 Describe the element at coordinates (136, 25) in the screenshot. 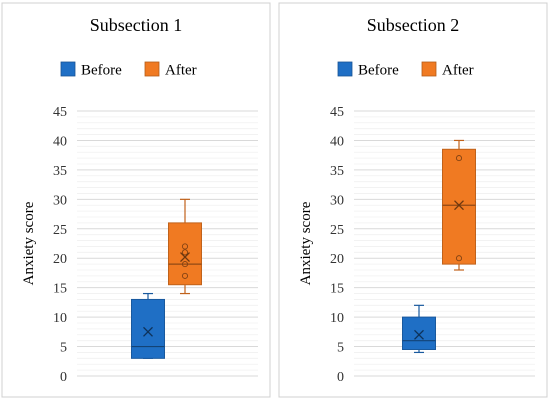

I see `chart-title: Subsection 1` at that location.